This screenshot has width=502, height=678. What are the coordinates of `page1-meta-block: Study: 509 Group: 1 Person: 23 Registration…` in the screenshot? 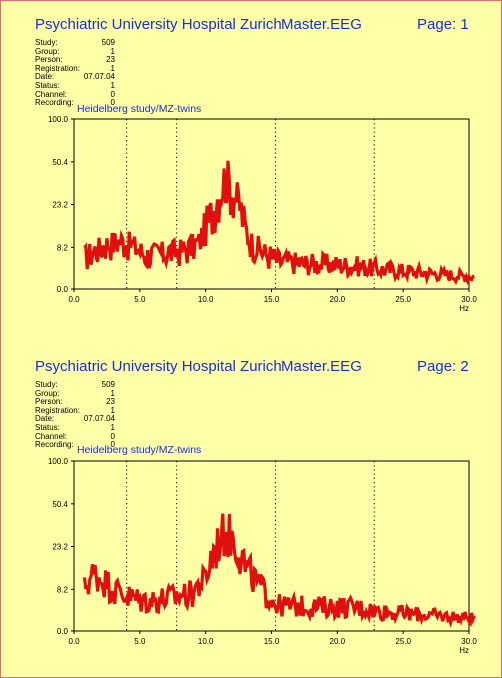 It's located at (75, 73).